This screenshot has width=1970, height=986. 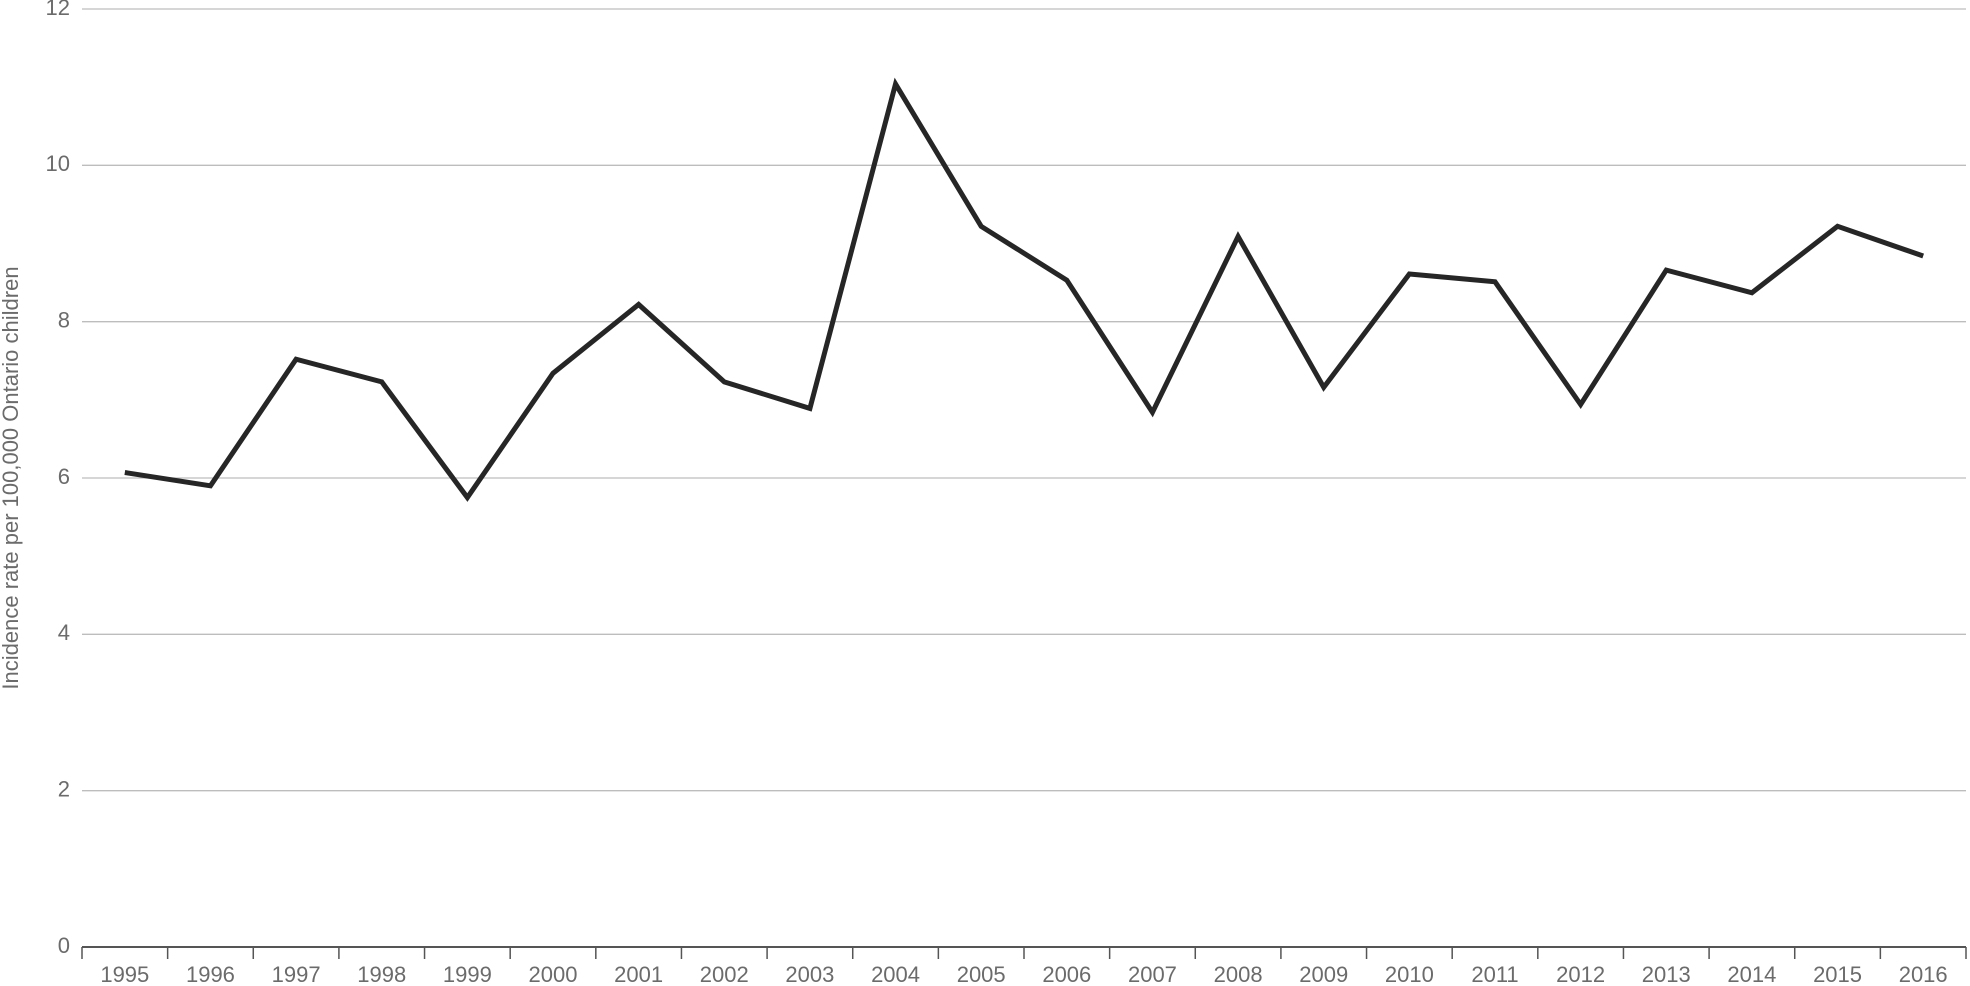 I want to click on x-tick-label: 2005, so click(x=981, y=974).